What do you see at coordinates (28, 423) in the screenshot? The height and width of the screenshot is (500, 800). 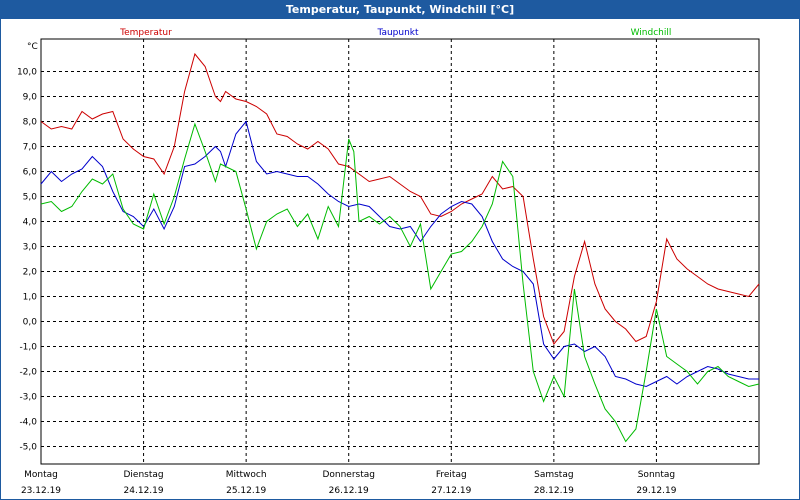 I see `y-tick-label: -4,0` at bounding box center [28, 423].